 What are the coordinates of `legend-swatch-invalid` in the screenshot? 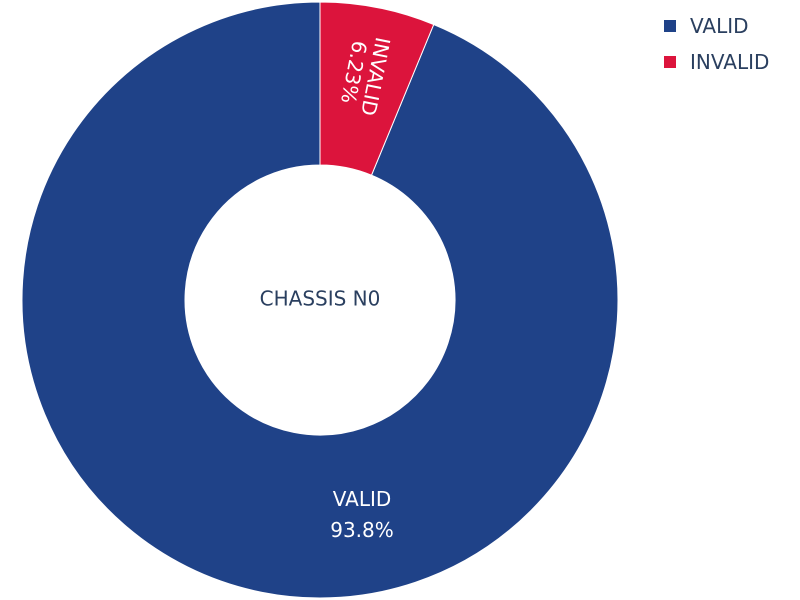 It's located at (670, 62).